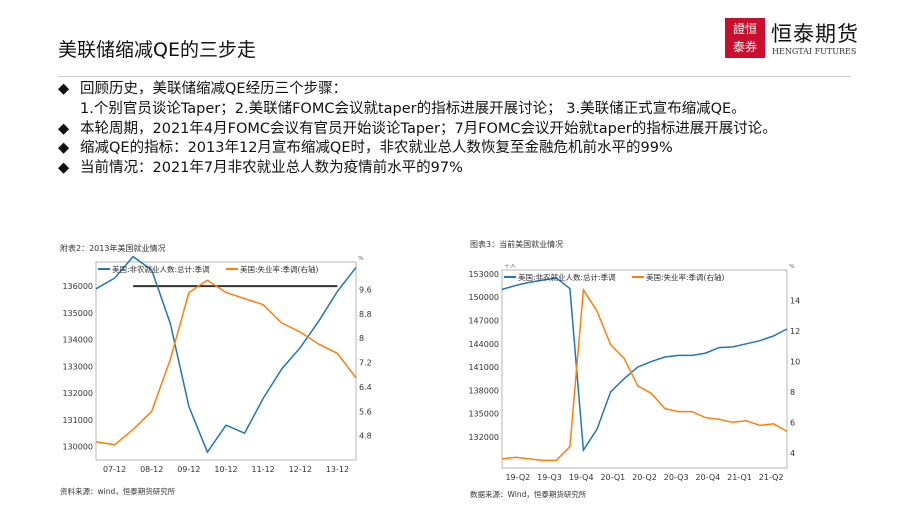  I want to click on x-tick-label: 20-Q1, so click(612, 477).